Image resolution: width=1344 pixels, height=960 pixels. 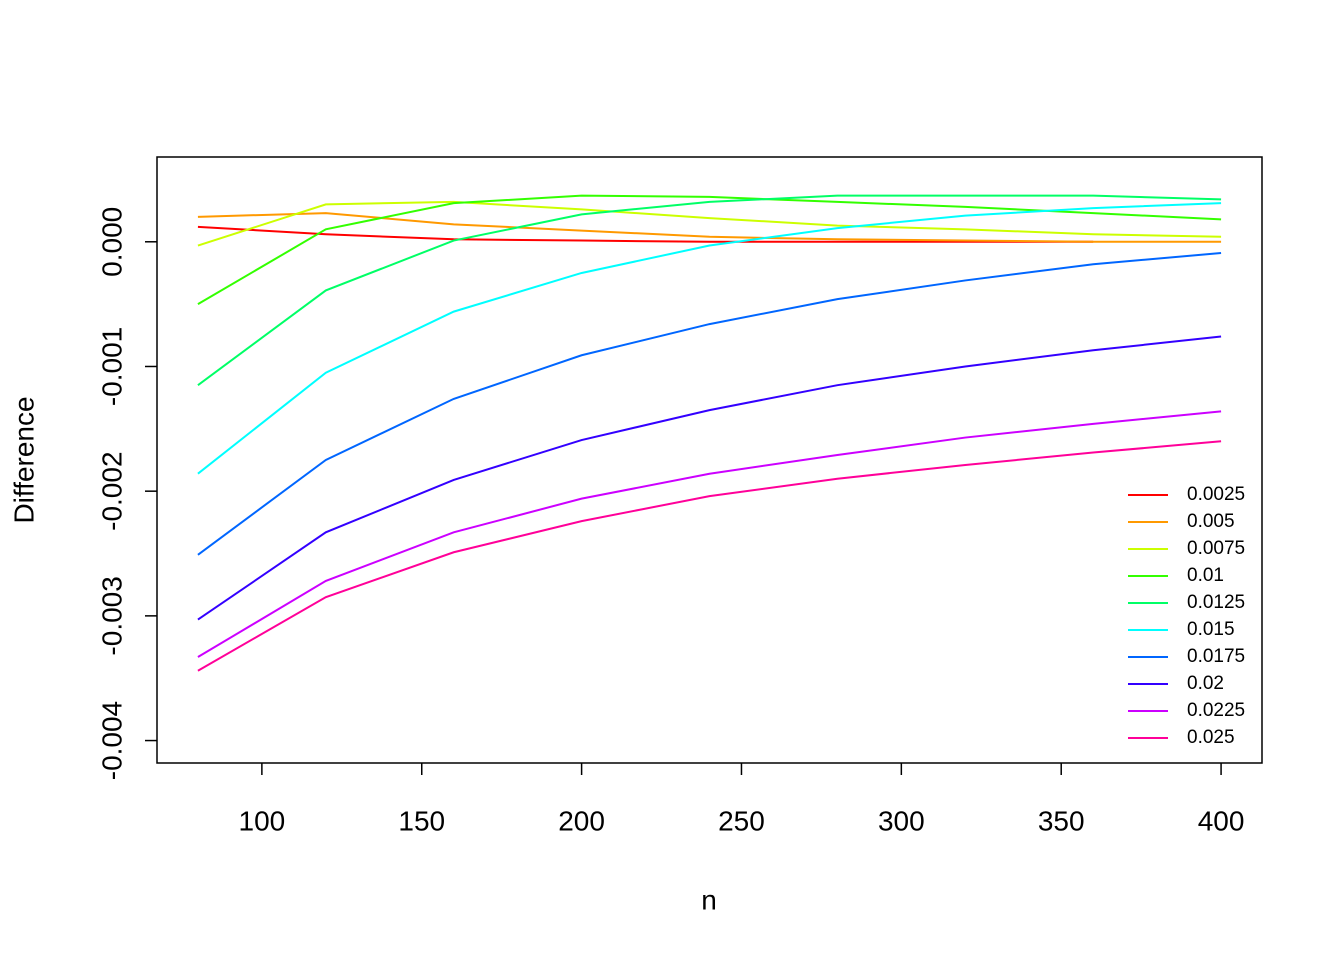 What do you see at coordinates (1211, 737) in the screenshot?
I see `legend-label: 0.025` at bounding box center [1211, 737].